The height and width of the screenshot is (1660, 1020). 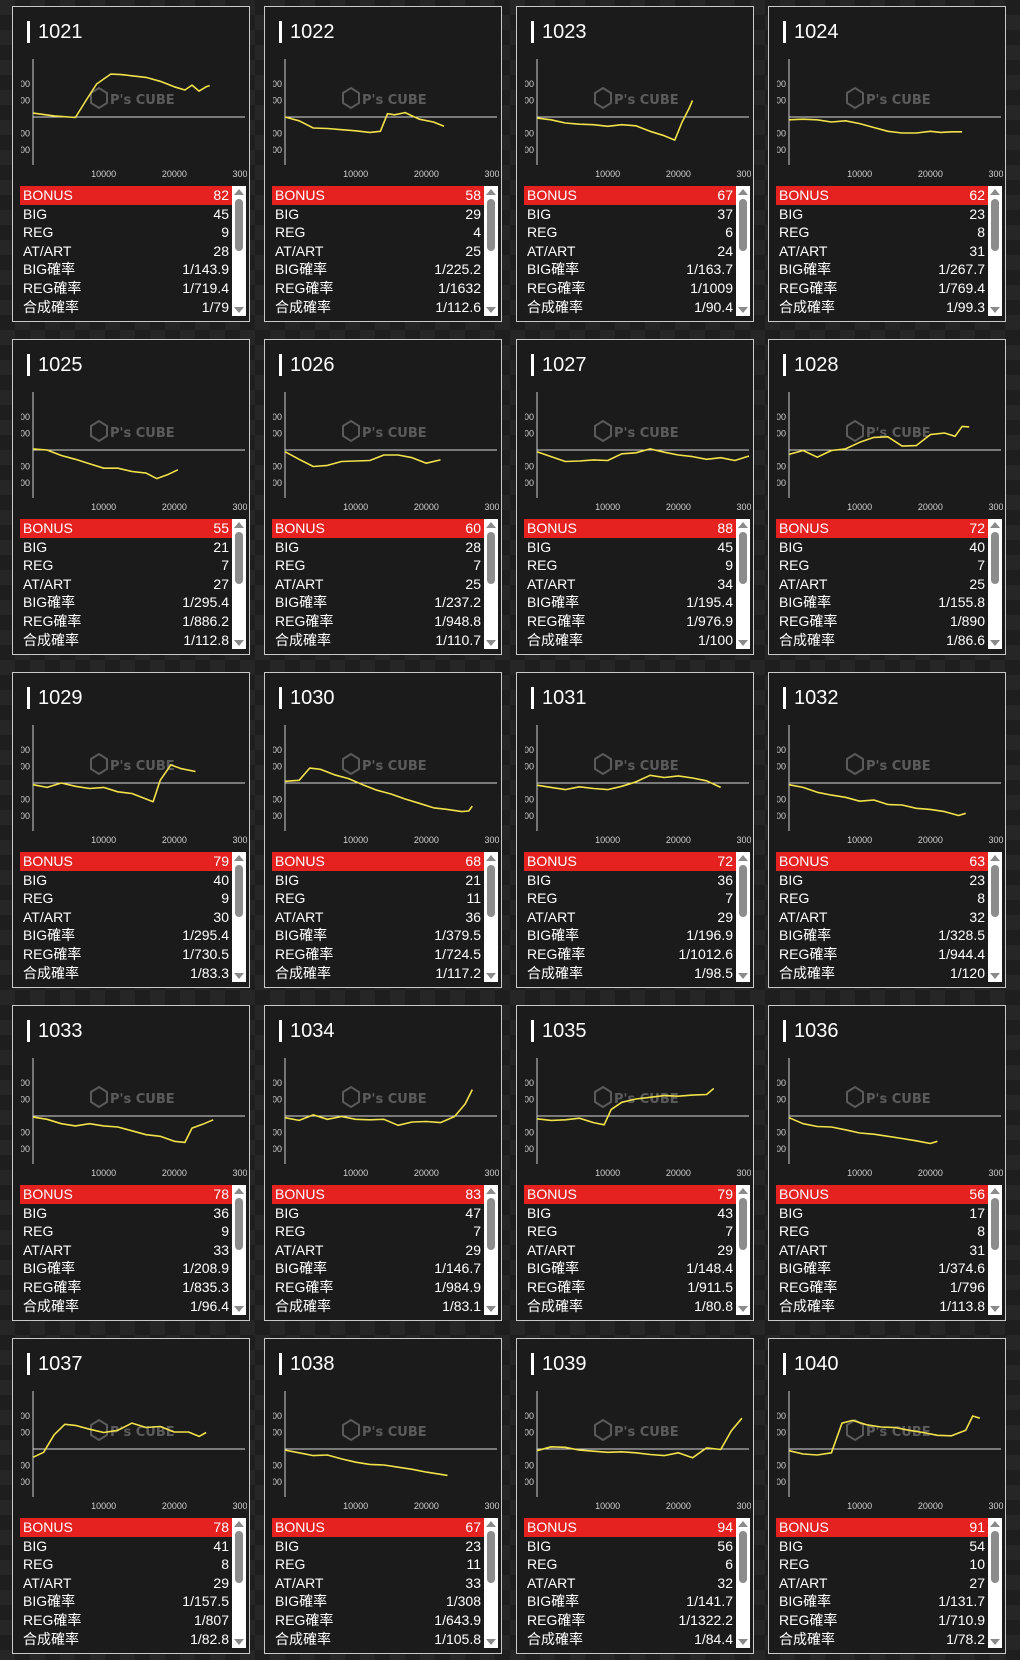 I want to click on machine-number: 1040, so click(x=816, y=1363).